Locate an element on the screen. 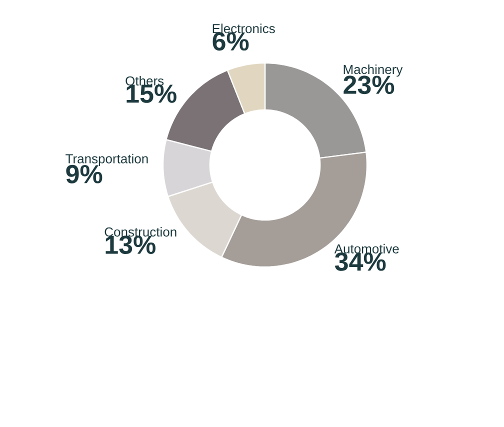  slice-label: Construction is located at coordinates (140, 232).